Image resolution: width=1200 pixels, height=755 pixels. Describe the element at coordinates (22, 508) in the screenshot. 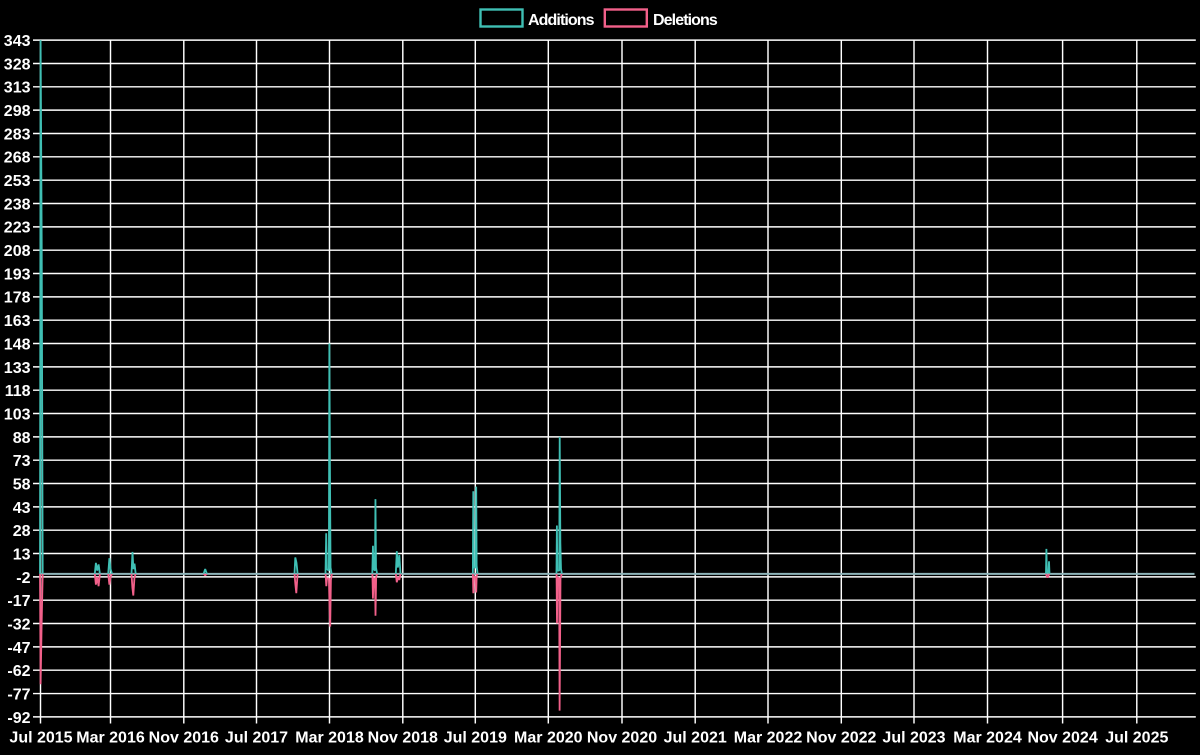

I see `svg-text: 43` at that location.